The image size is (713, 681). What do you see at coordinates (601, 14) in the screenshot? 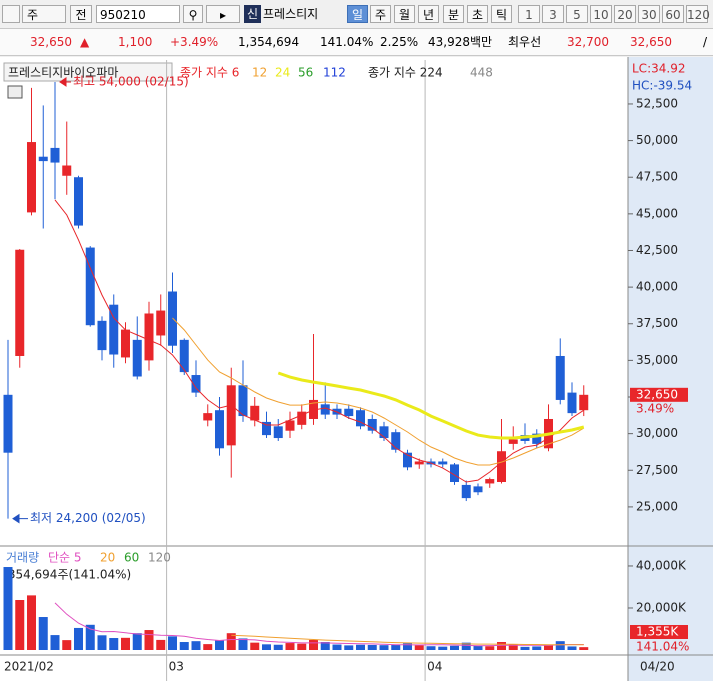
I see `minute-button: 10` at bounding box center [601, 14].